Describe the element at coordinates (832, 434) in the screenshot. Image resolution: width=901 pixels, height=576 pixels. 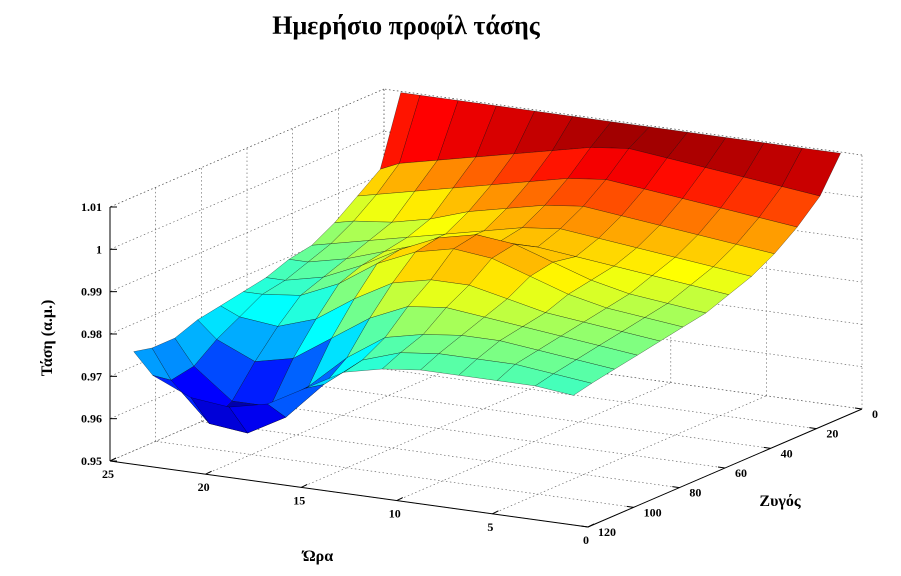
I see `y-tick-label: 20` at that location.